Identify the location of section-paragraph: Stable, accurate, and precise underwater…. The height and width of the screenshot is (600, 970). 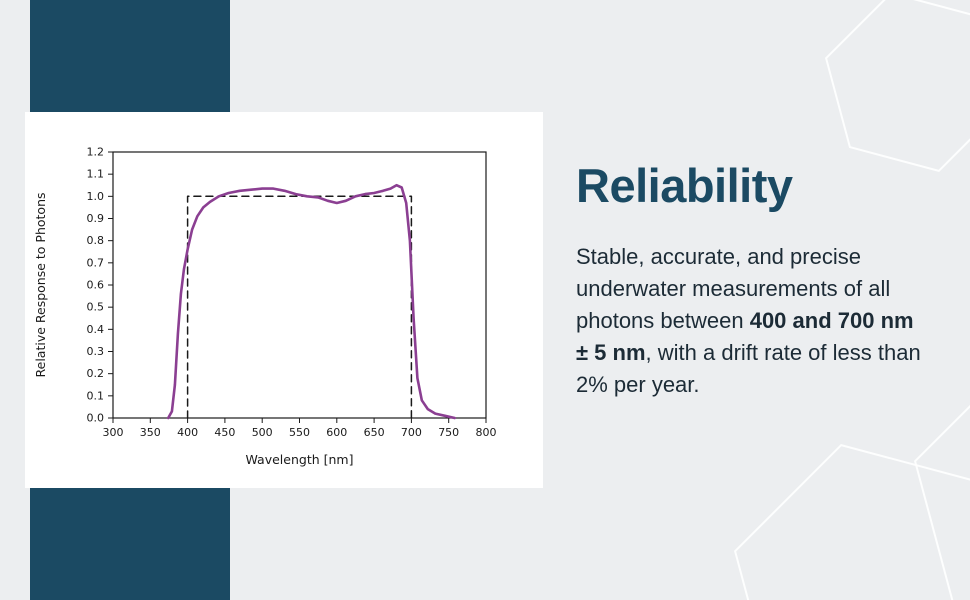
(752, 321).